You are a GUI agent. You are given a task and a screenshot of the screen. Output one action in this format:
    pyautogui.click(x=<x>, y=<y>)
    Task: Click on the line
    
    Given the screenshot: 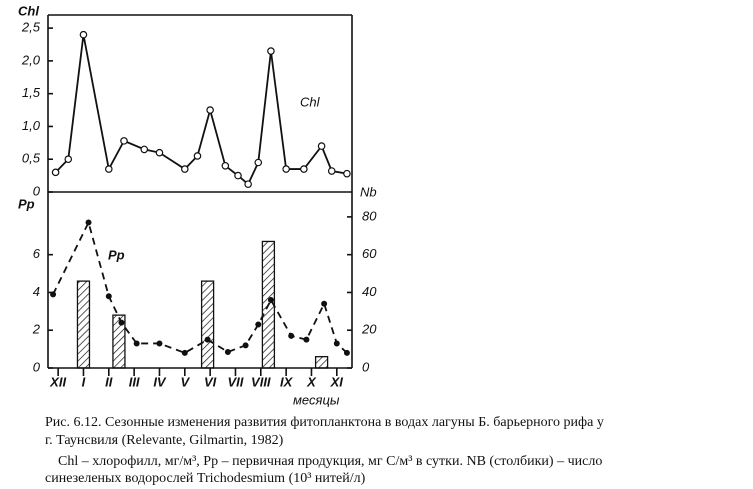 What is the action you would take?
    pyautogui.click(x=200, y=287)
    